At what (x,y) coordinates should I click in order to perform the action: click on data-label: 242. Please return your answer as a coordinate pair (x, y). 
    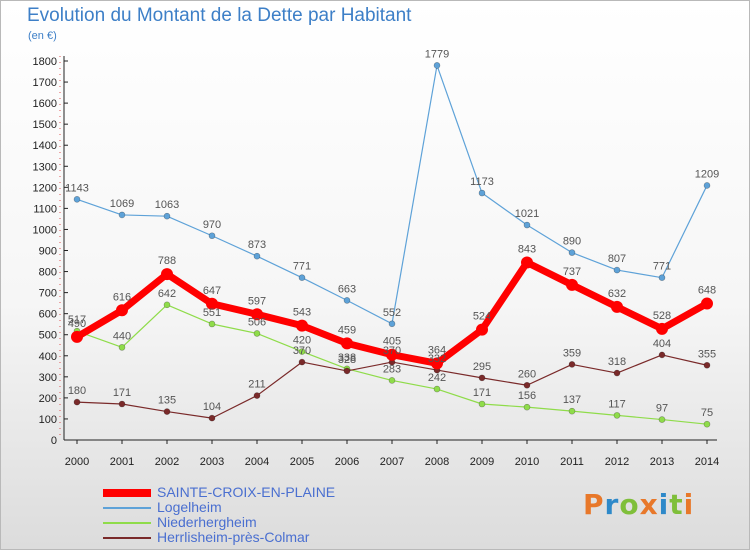
    Looking at the image, I should click on (437, 378).